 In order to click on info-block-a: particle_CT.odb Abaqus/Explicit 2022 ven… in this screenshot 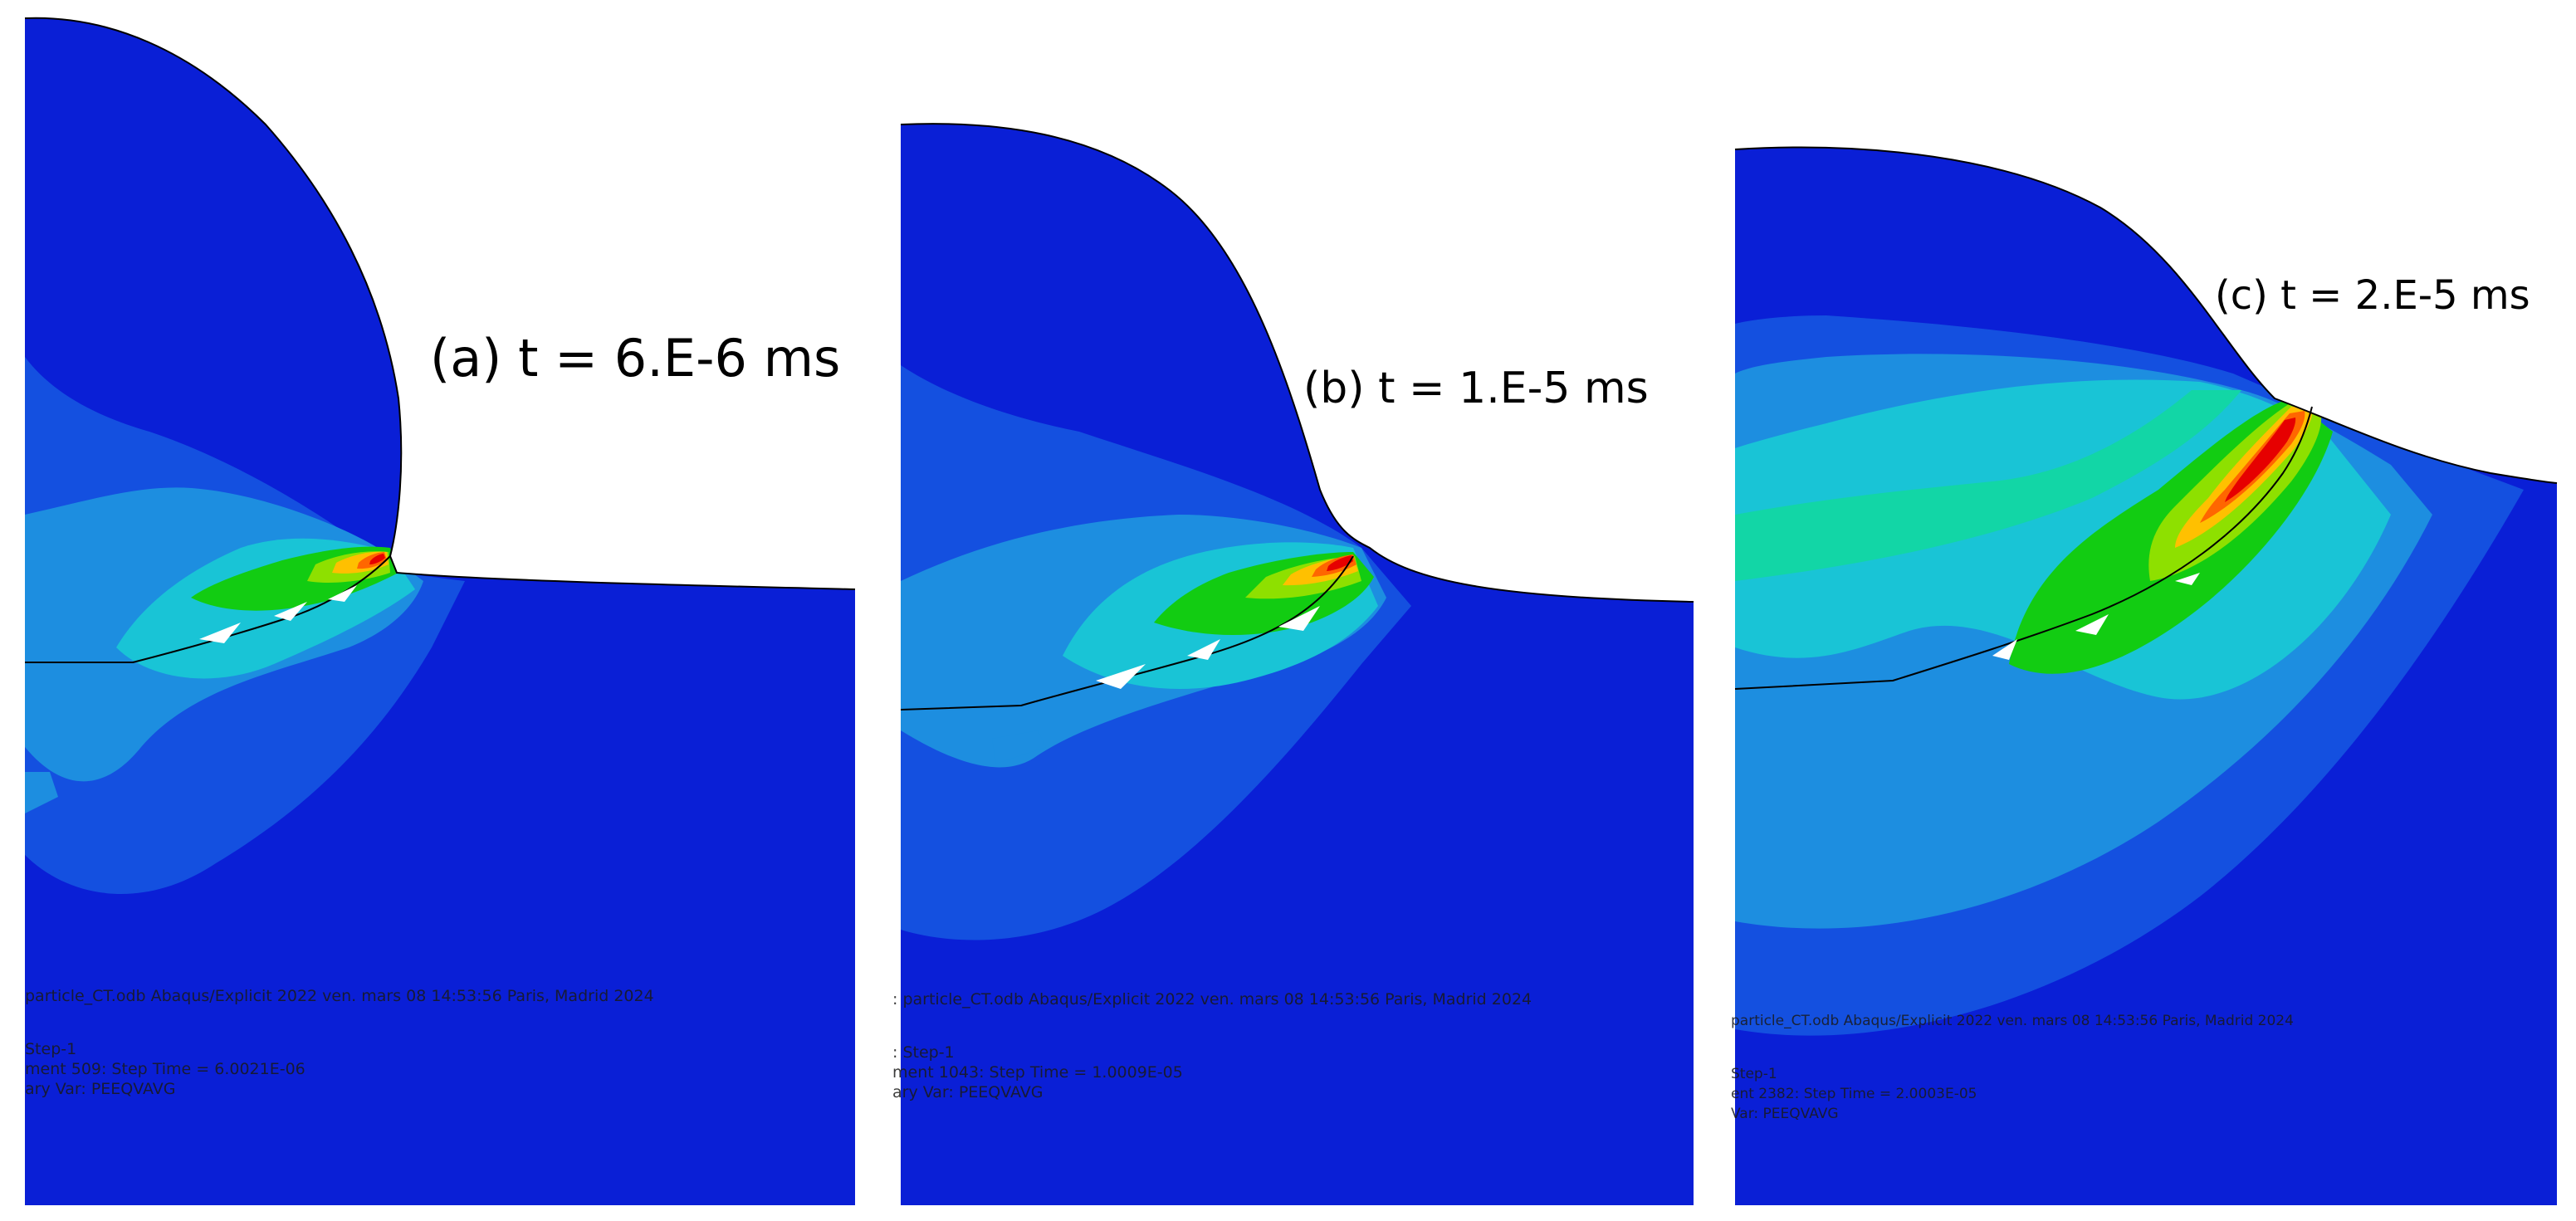, I will do `click(339, 1042)`.